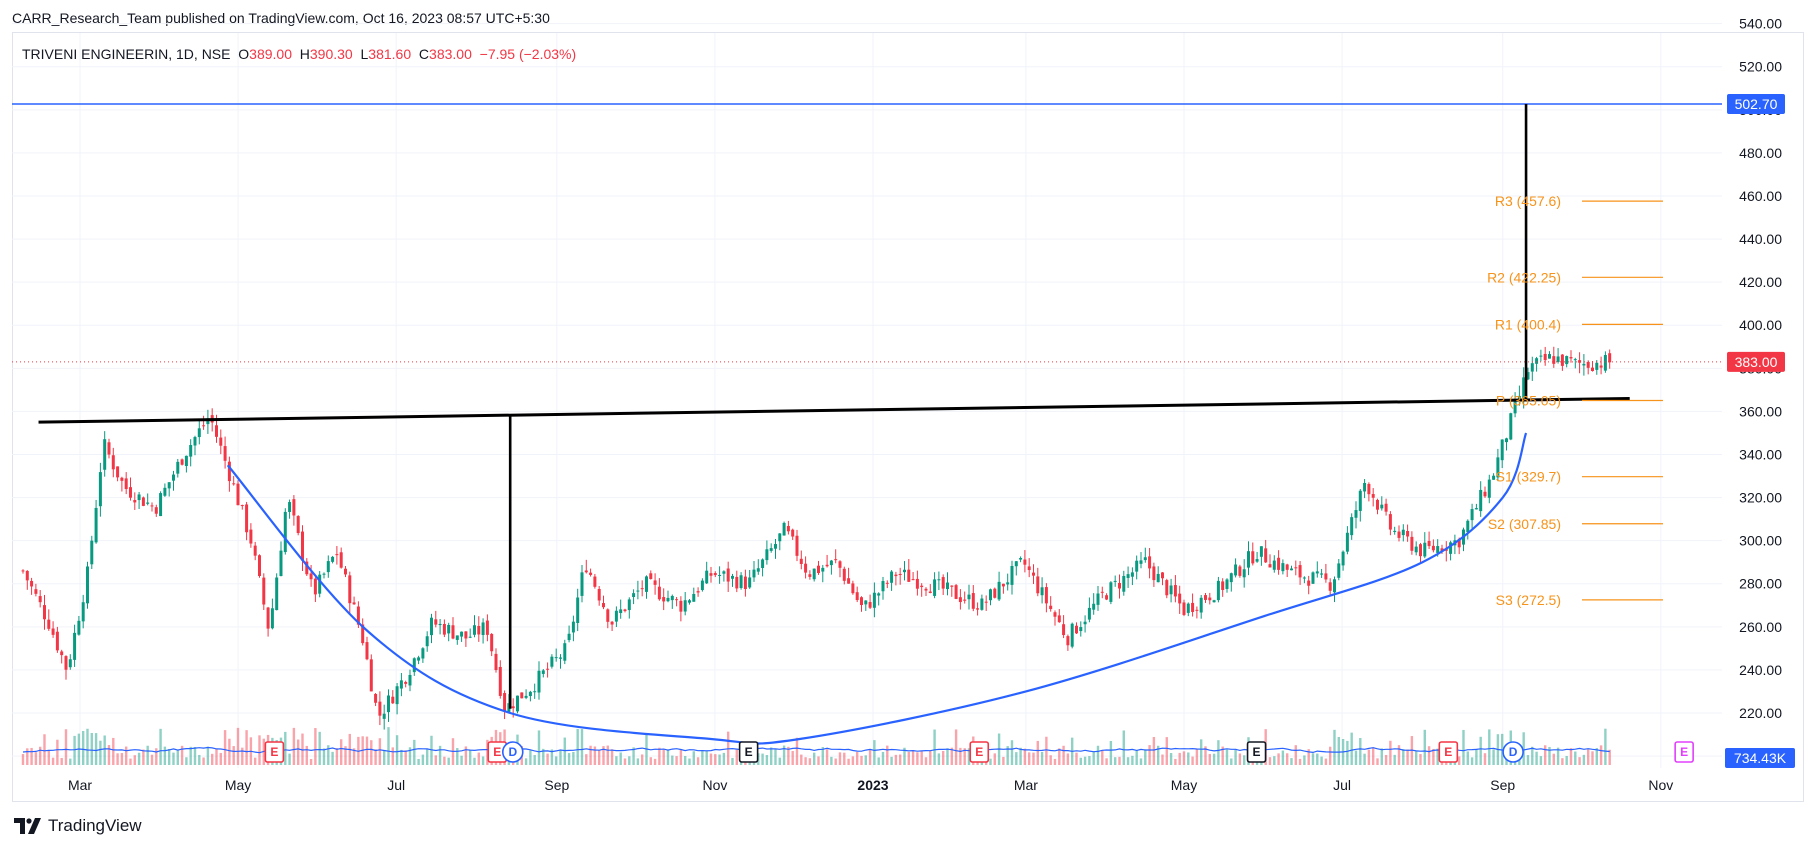 Image resolution: width=1815 pixels, height=847 pixels. Describe the element at coordinates (1760, 239) in the screenshot. I see `y-tick-label: 440.00` at that location.